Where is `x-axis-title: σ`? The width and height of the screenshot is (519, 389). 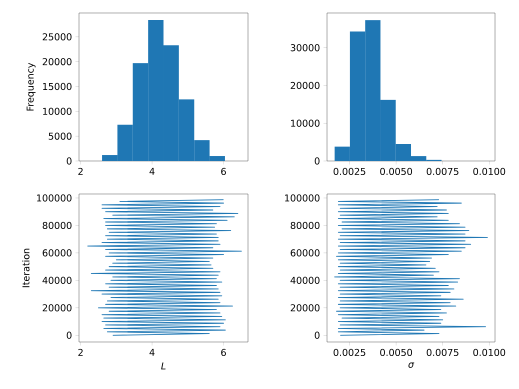 x-axis-title: σ is located at coordinates (411, 365).